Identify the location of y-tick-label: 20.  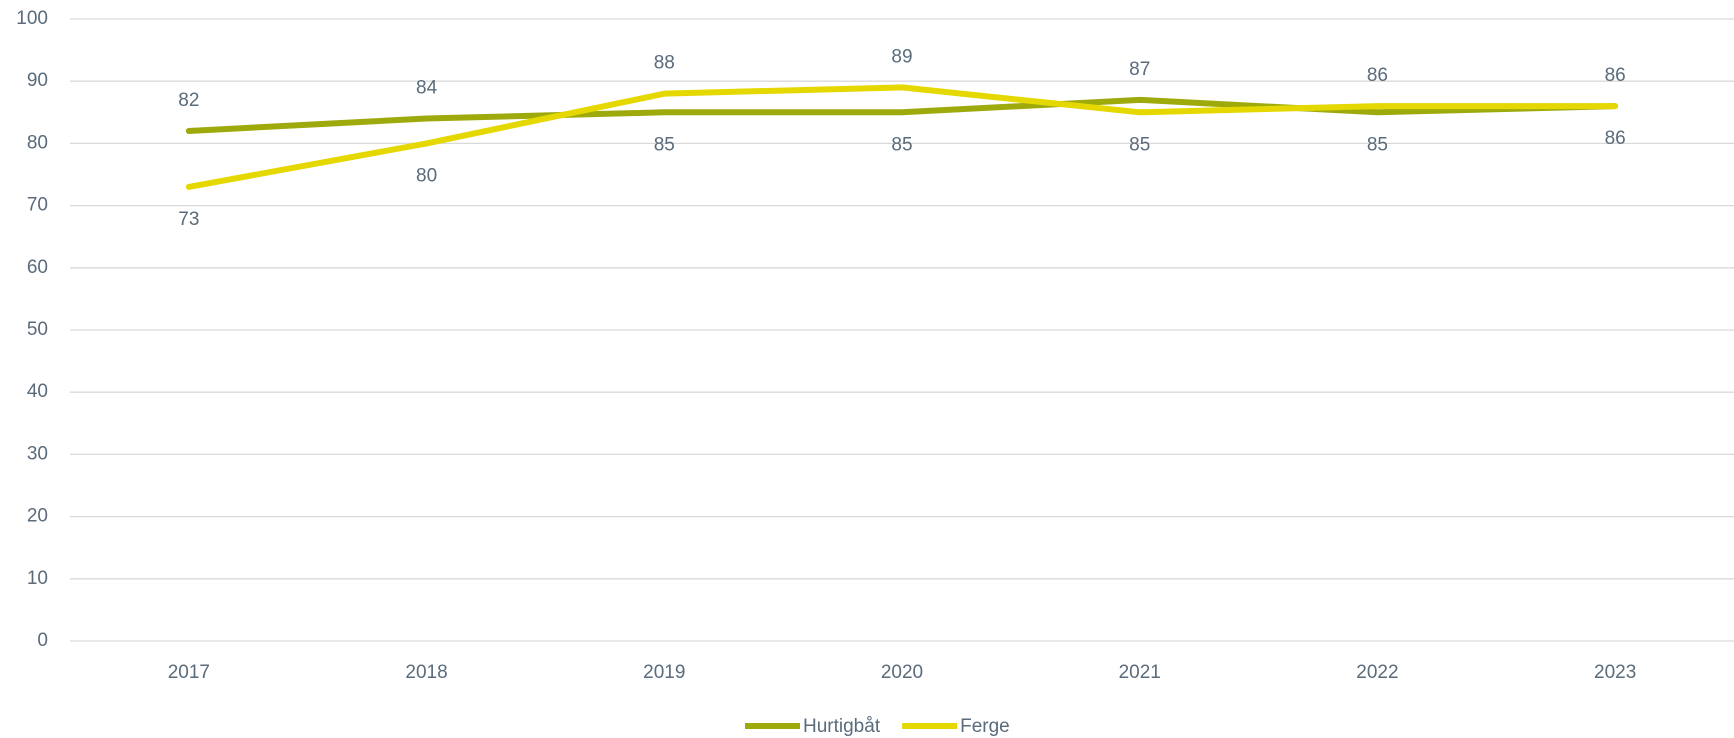
(37, 516).